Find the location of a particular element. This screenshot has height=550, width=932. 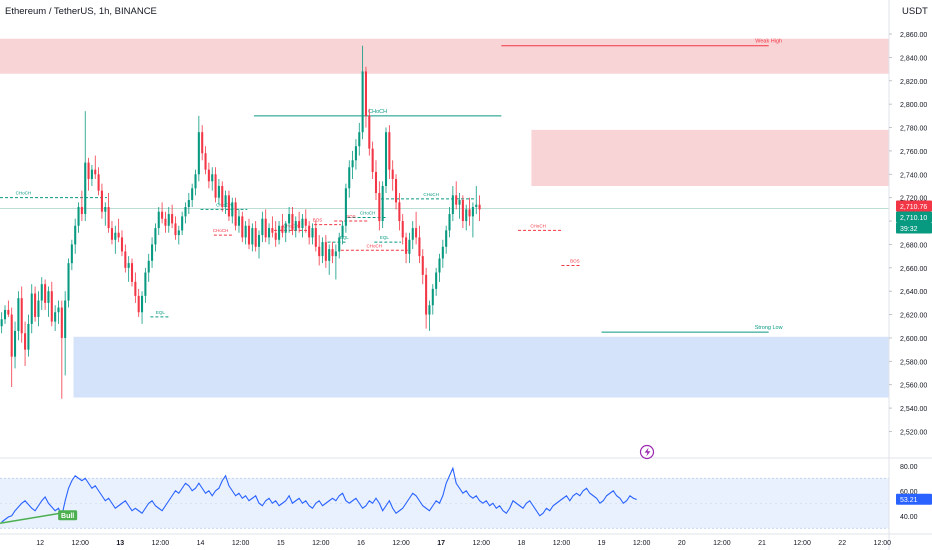

rsi-line is located at coordinates (319, 494).